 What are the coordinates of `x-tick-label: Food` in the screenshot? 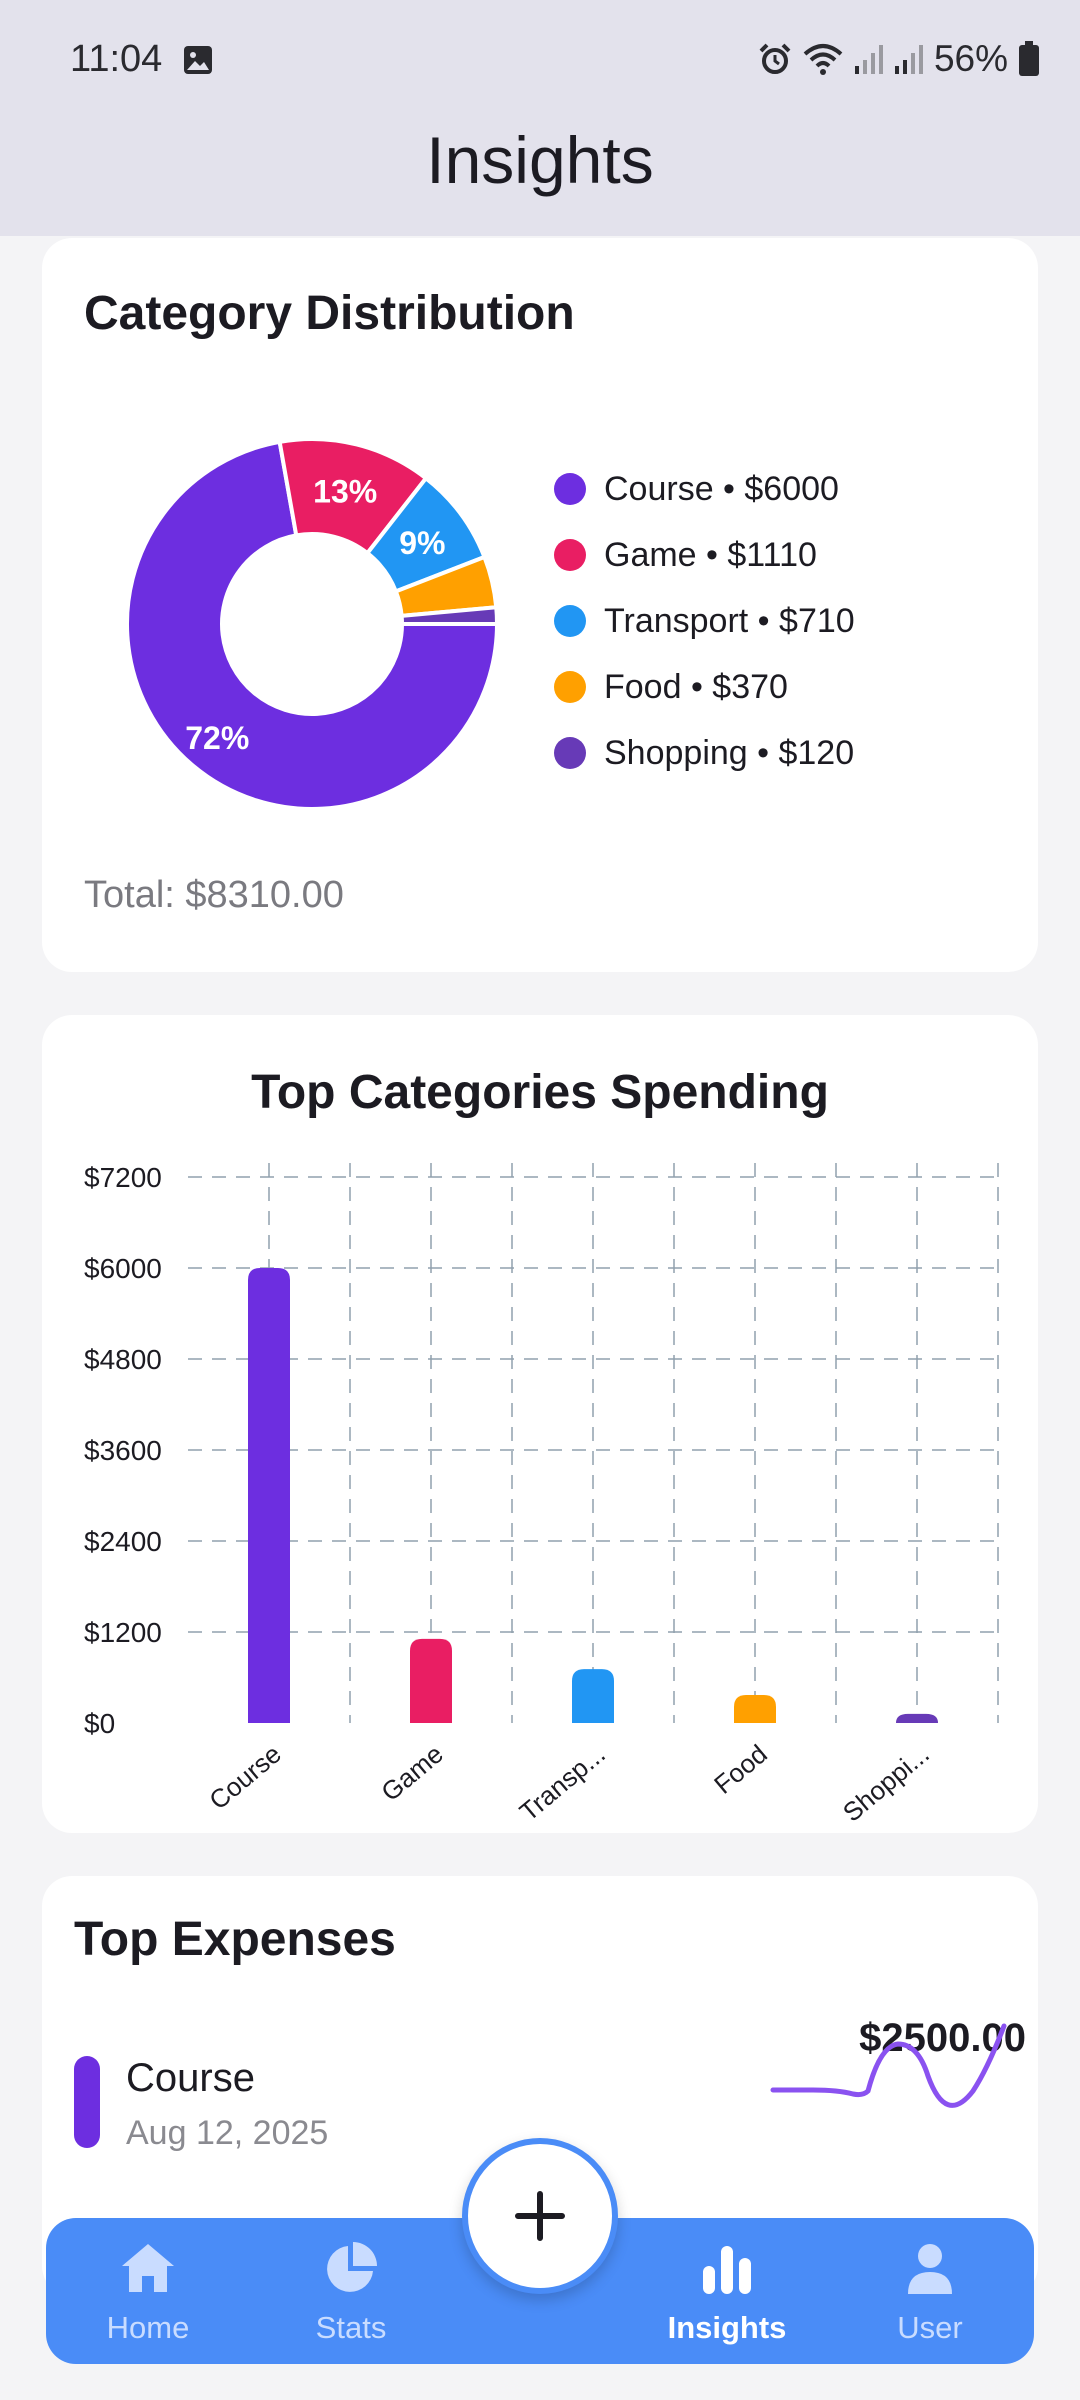 It's located at (740, 1769).